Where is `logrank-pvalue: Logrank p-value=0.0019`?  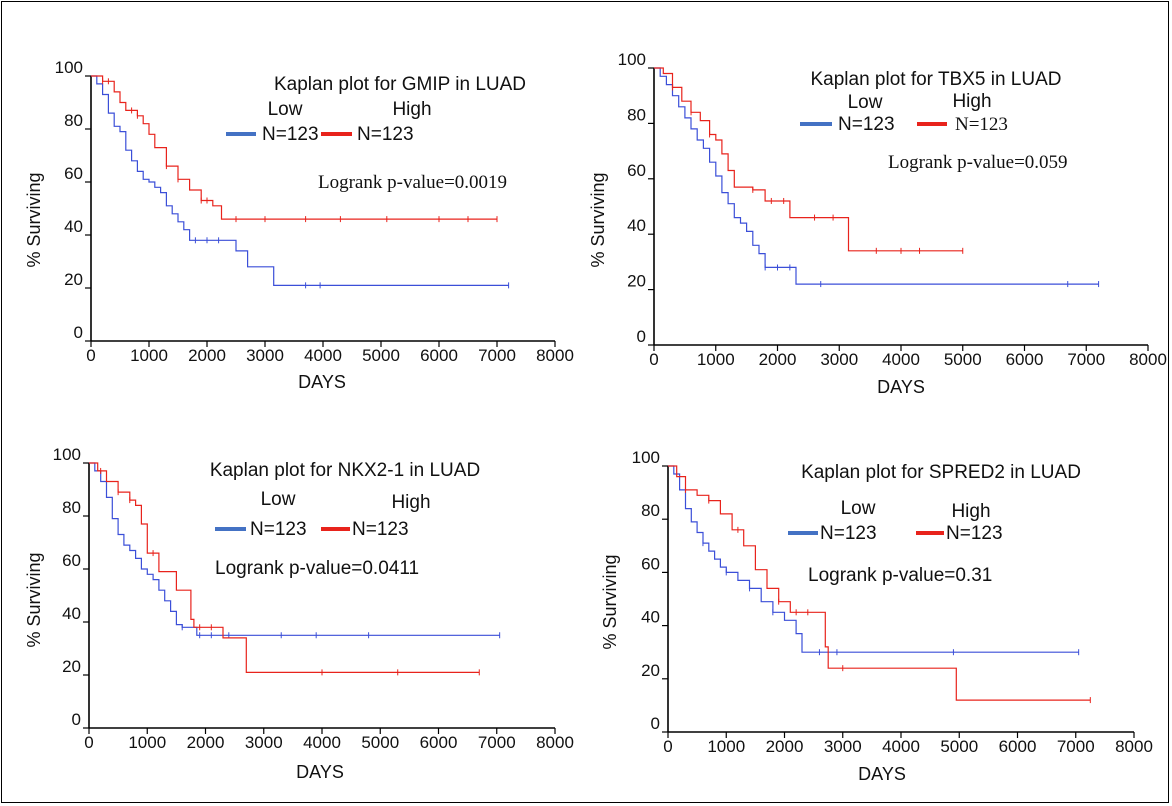
logrank-pvalue: Logrank p-value=0.0019 is located at coordinates (412, 182).